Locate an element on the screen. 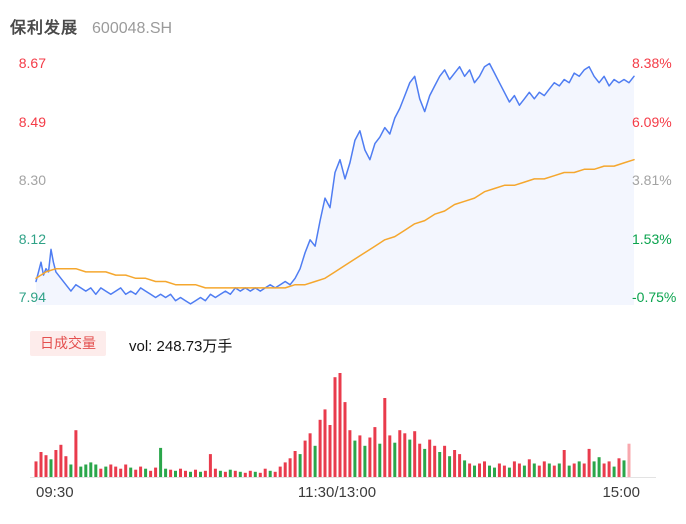  percent-axis-tick: 8.38% is located at coordinates (652, 63).